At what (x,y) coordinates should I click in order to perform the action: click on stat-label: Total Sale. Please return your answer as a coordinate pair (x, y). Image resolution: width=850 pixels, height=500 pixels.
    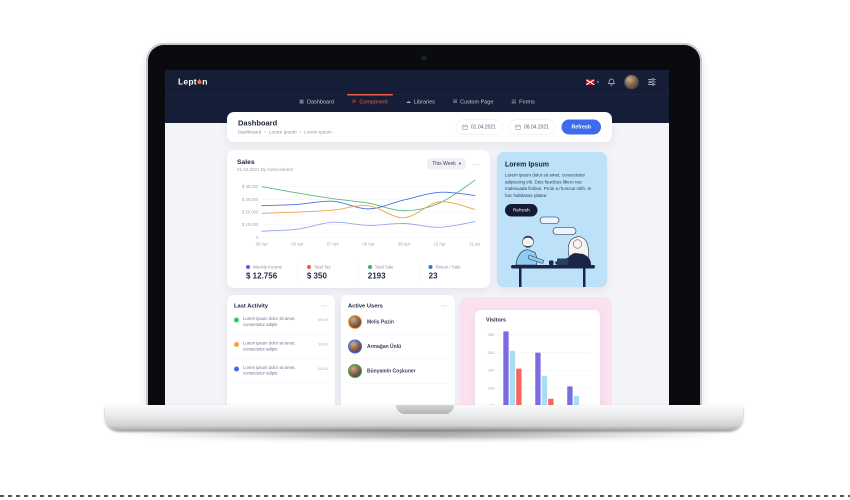
    Looking at the image, I should click on (384, 267).